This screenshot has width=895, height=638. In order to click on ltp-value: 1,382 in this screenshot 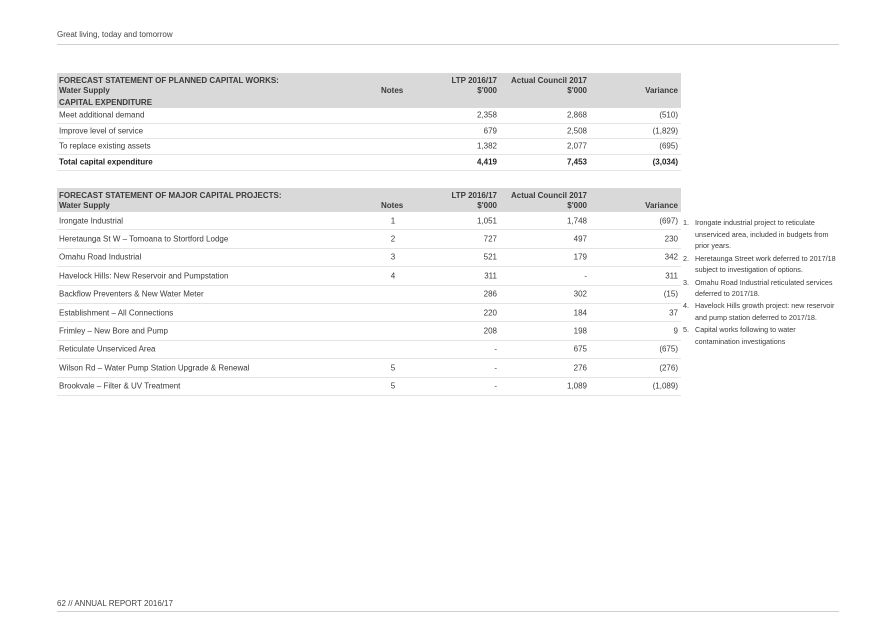, I will do `click(486, 146)`.